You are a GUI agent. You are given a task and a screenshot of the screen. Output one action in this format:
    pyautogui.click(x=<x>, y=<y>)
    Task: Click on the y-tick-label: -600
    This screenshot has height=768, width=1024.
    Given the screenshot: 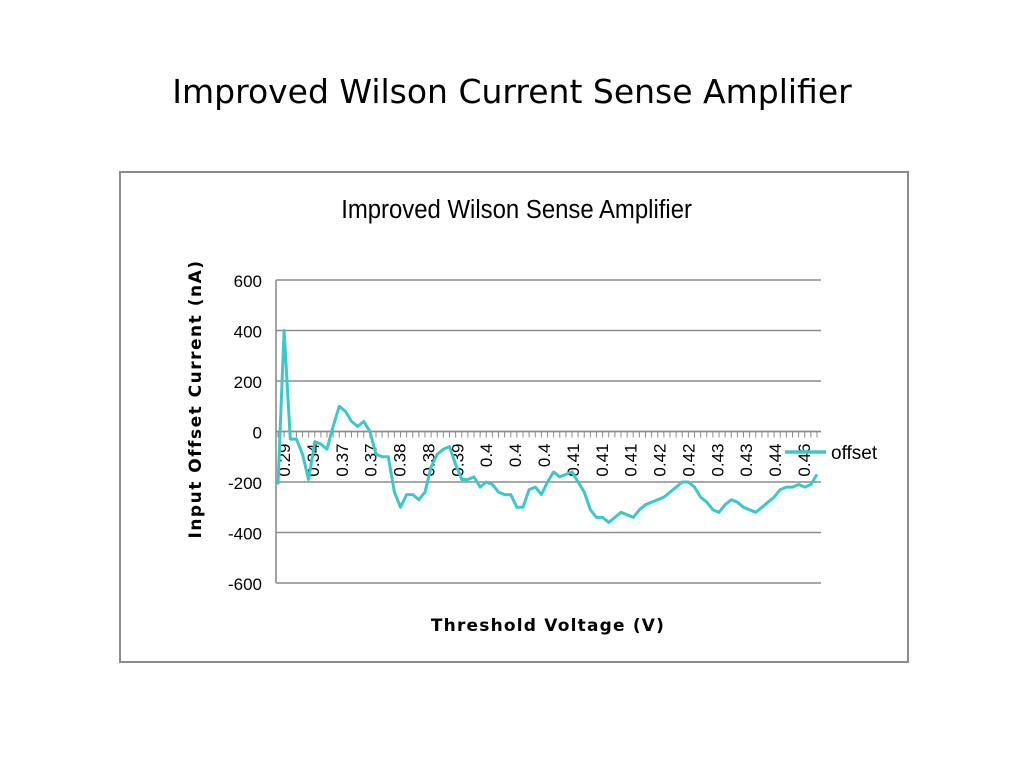 What is the action you would take?
    pyautogui.click(x=245, y=584)
    